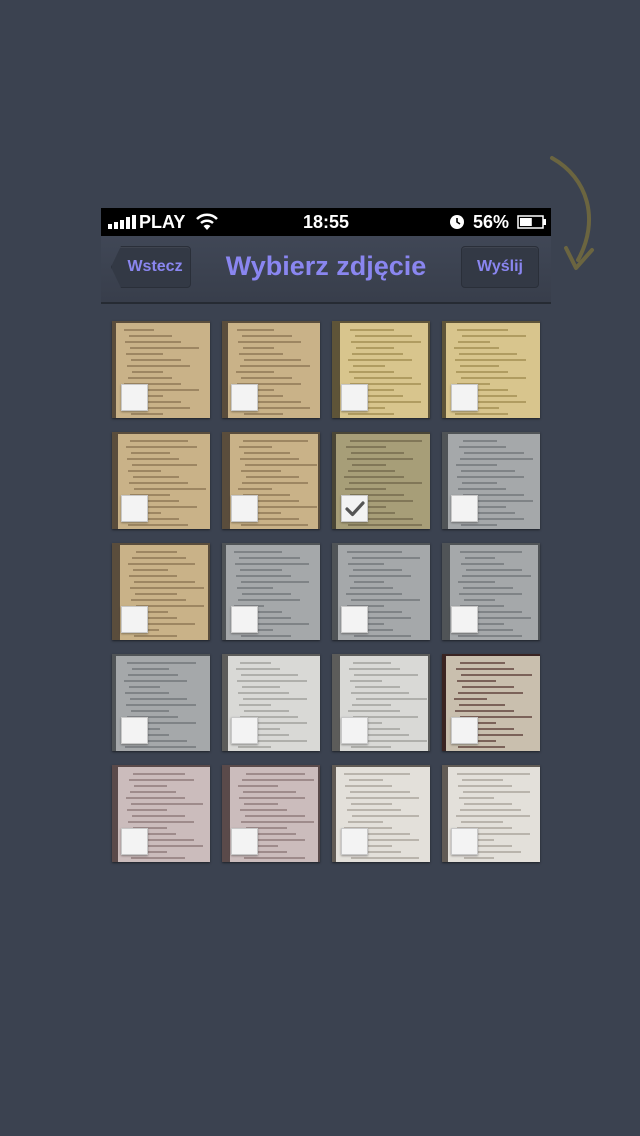  Describe the element at coordinates (500, 267) in the screenshot. I see `send-button: Wyślij` at that location.